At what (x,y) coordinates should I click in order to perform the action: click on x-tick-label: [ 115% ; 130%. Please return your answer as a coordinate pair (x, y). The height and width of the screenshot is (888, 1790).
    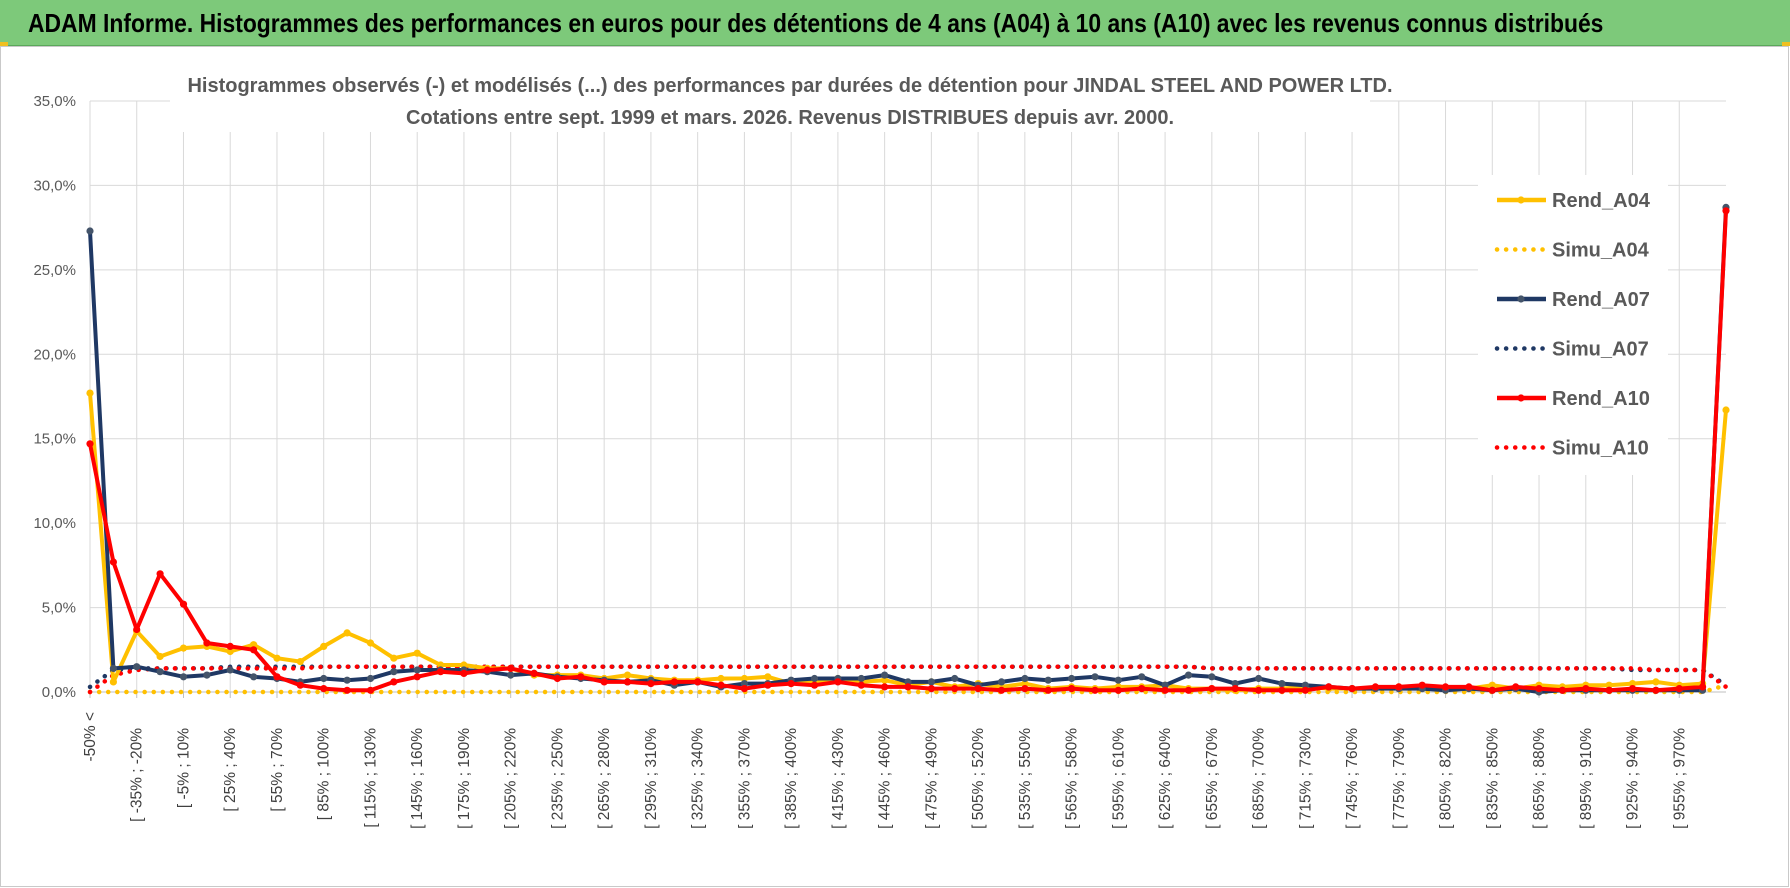
    Looking at the image, I should click on (370, 778).